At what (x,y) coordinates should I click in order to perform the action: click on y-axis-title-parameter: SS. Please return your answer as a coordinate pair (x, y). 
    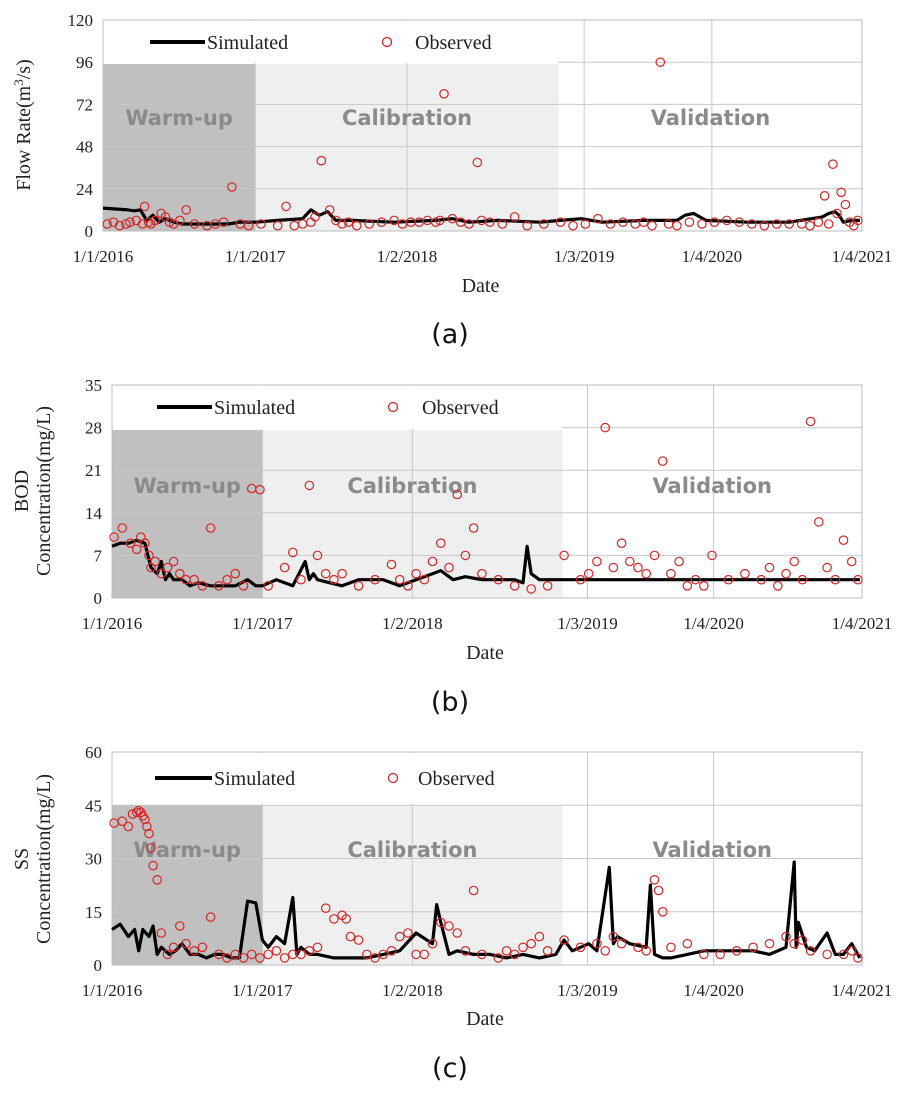
    Looking at the image, I should click on (22, 859).